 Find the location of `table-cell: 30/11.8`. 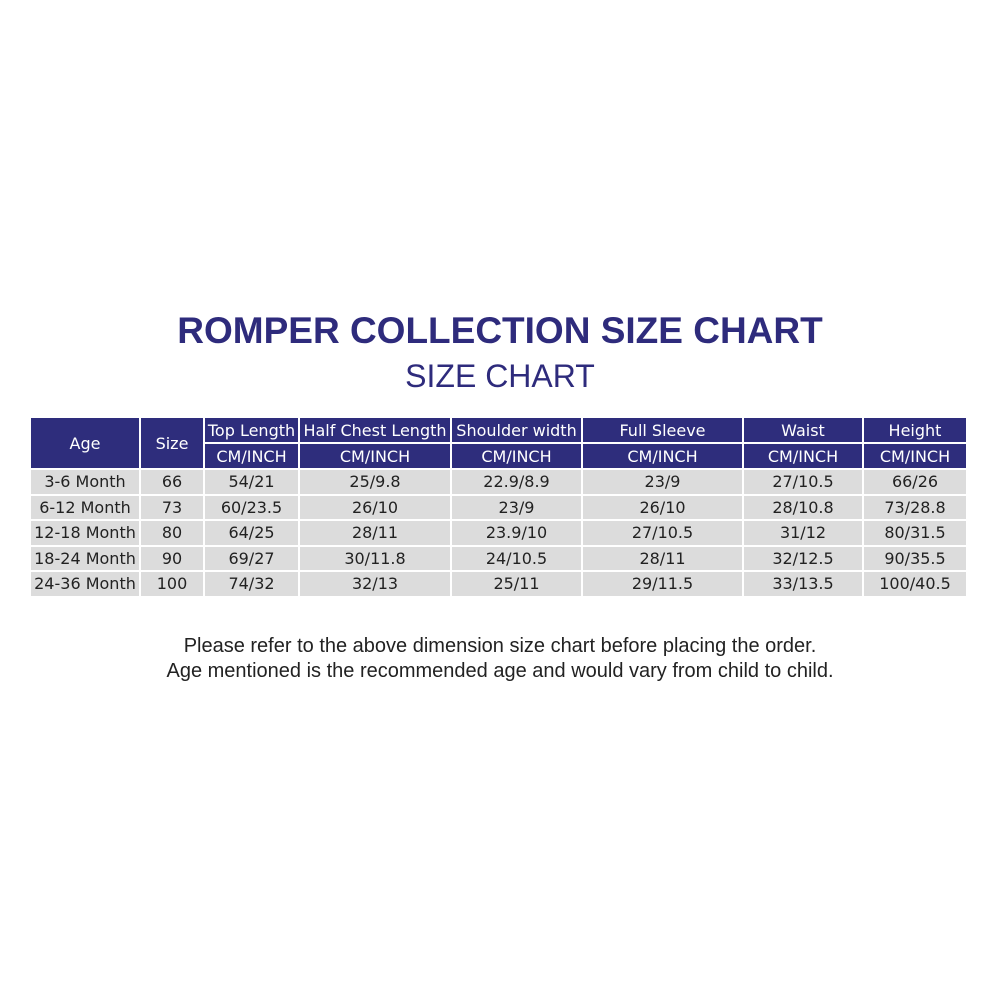

table-cell: 30/11.8 is located at coordinates (375, 558).